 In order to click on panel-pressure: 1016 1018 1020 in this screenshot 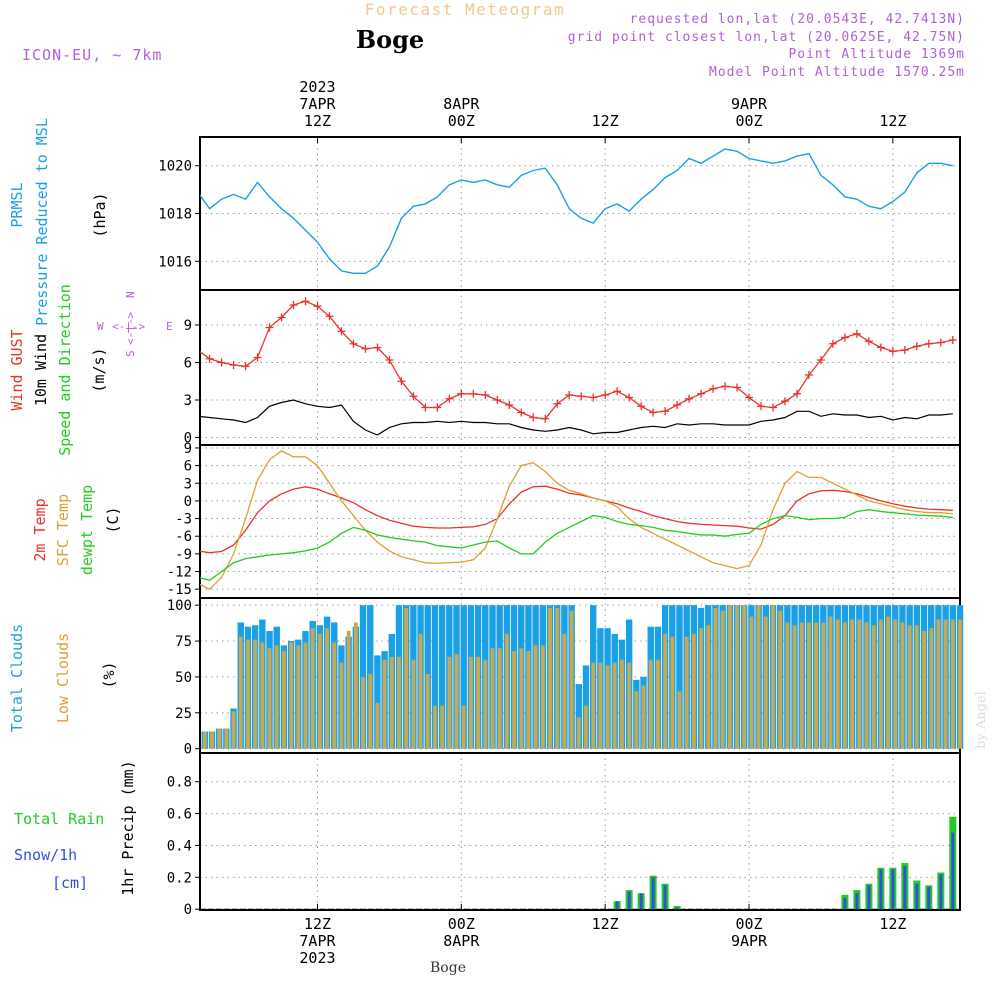, I will do `click(559, 213)`.